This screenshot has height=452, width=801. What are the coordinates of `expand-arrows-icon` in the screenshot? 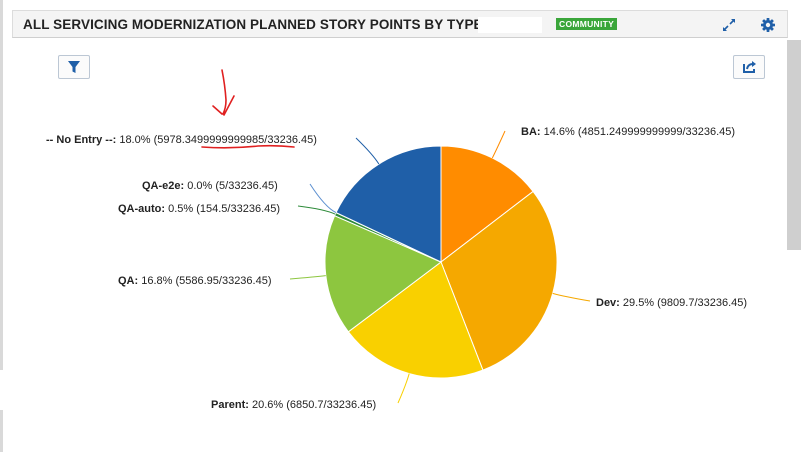 It's located at (729, 25).